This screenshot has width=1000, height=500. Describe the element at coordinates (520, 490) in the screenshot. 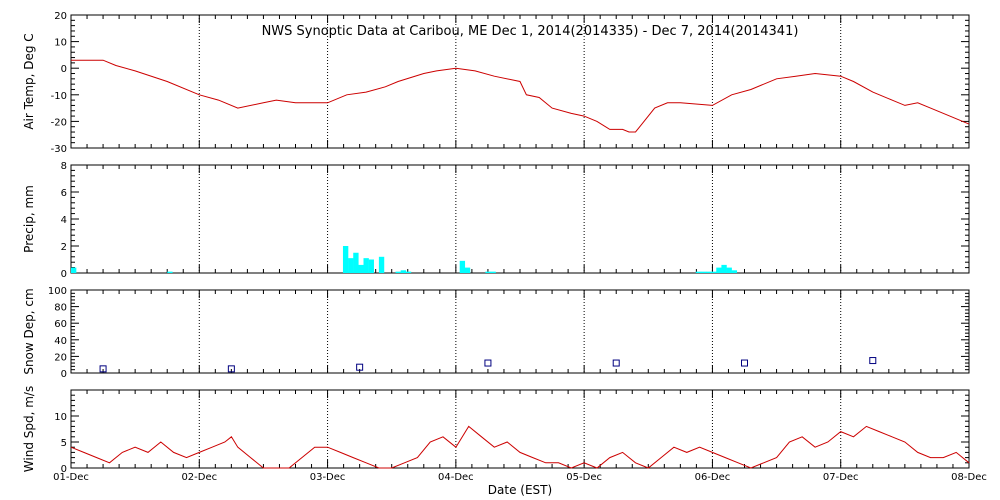

I see `x-axis-label: Date (EST)` at that location.